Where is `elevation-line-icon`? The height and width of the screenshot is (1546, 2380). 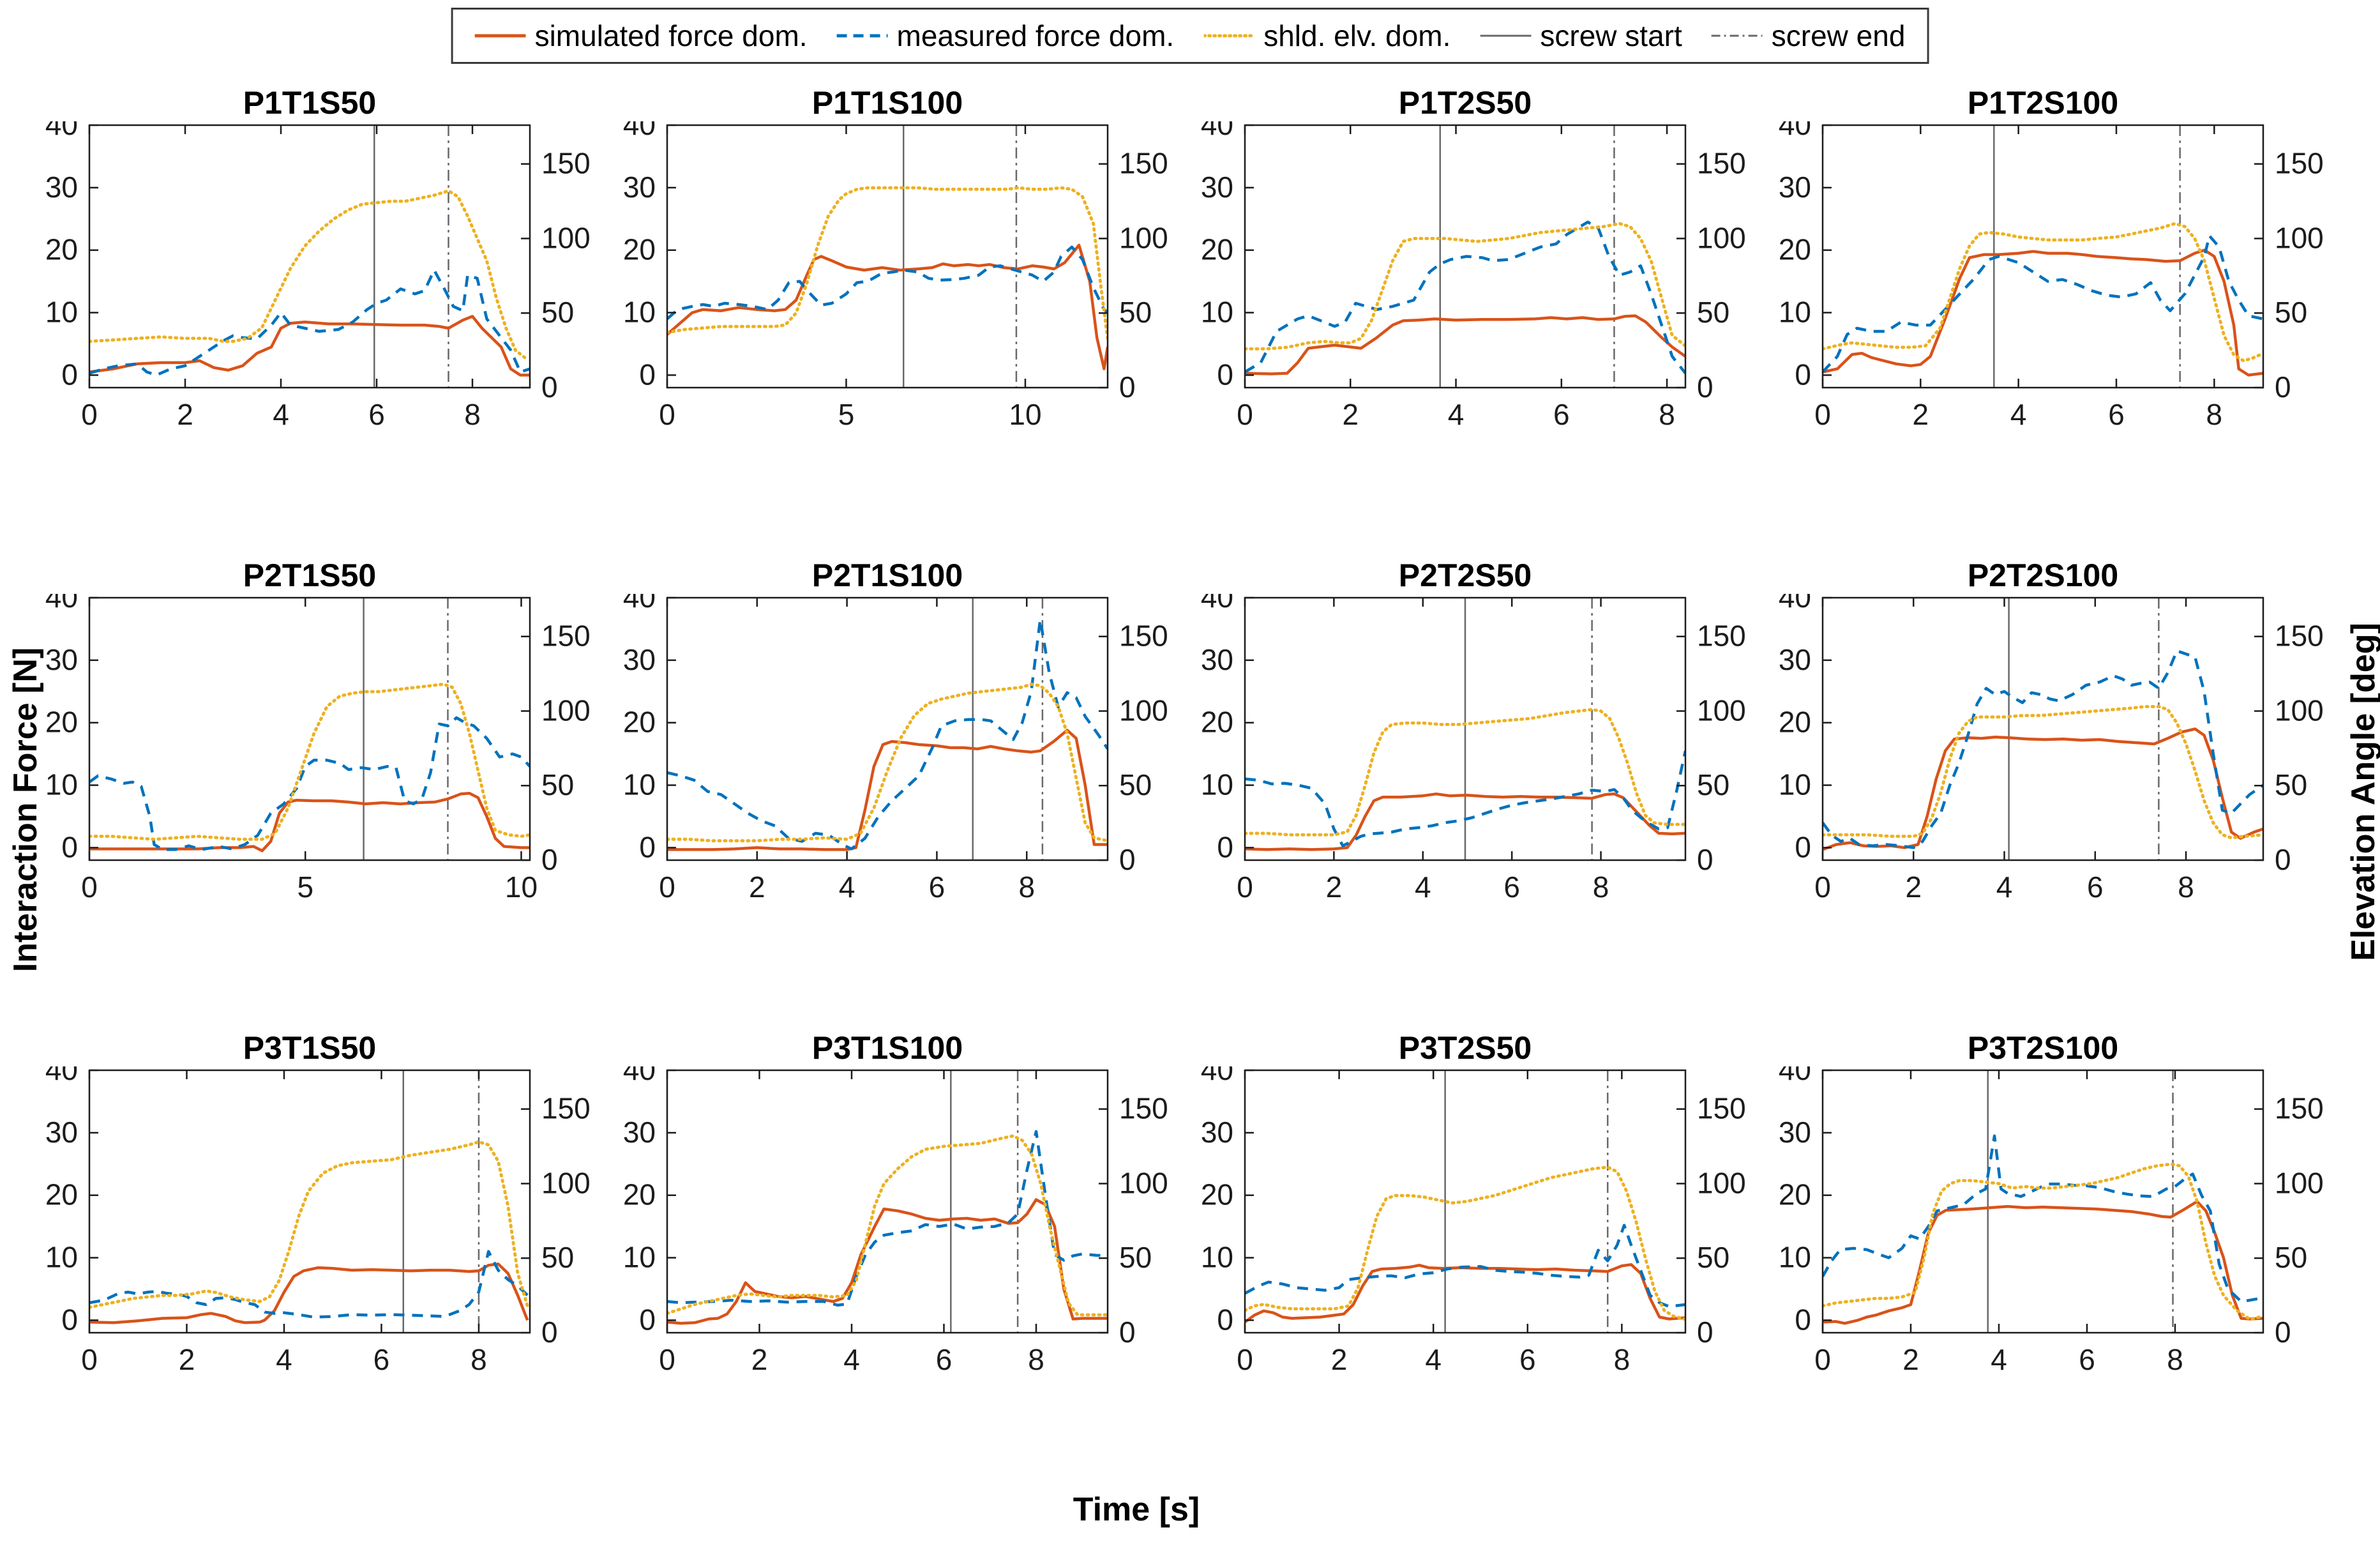
elevation-line-icon is located at coordinates (1229, 36).